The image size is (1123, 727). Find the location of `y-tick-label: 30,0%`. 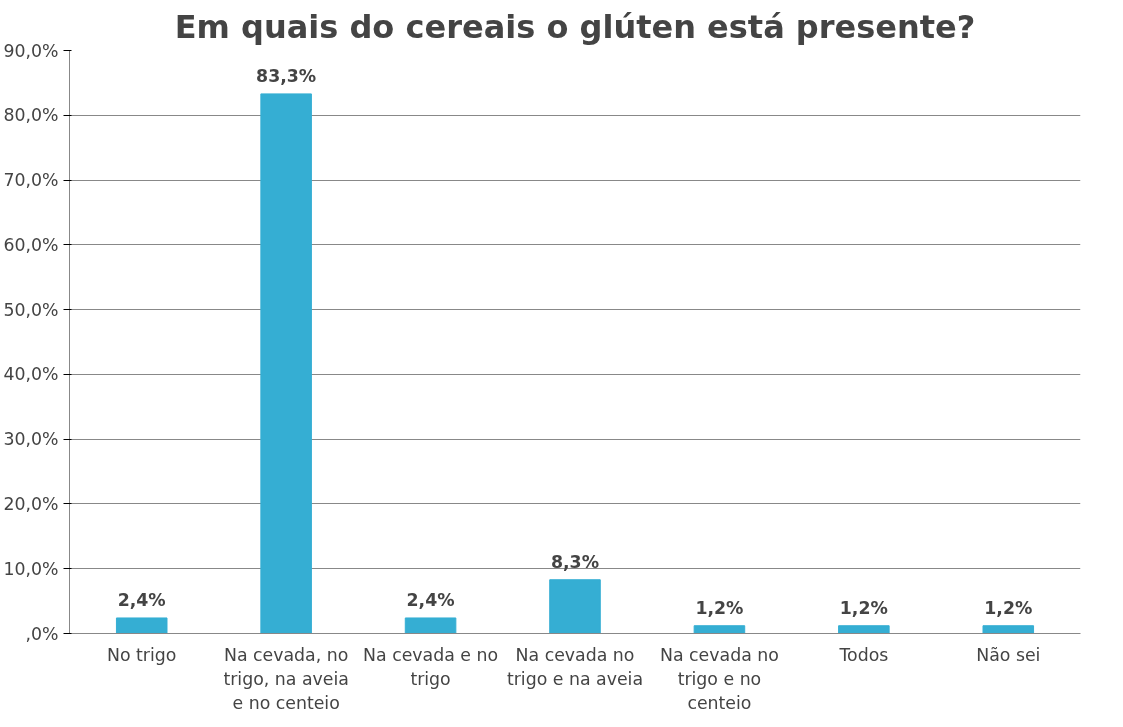

y-tick-label: 30,0% is located at coordinates (31, 439).